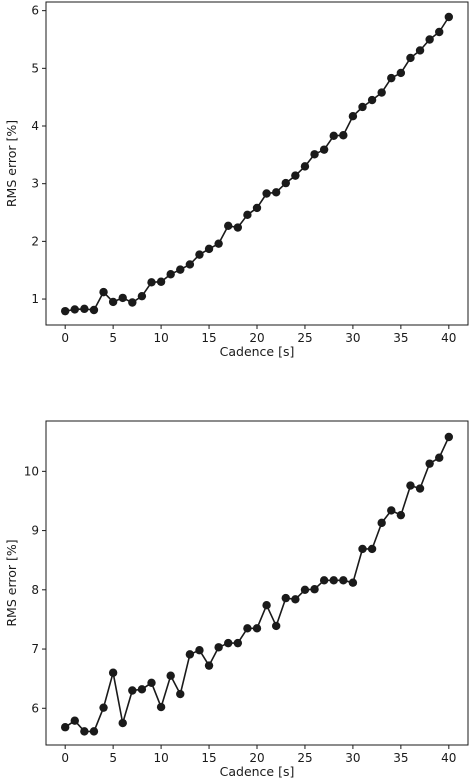 This screenshot has width=474, height=780. What do you see at coordinates (35, 531) in the screenshot?
I see `y-tick-label: 9` at bounding box center [35, 531].